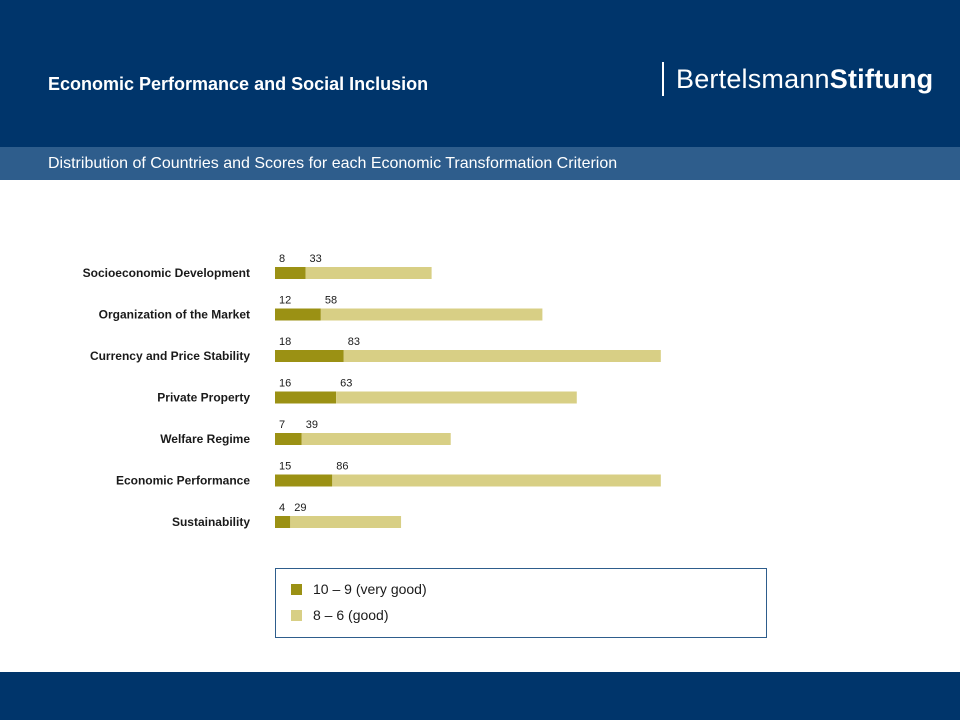 The width and height of the screenshot is (960, 720). Describe the element at coordinates (881, 79) in the screenshot. I see `brand-bold: Stiftung` at that location.